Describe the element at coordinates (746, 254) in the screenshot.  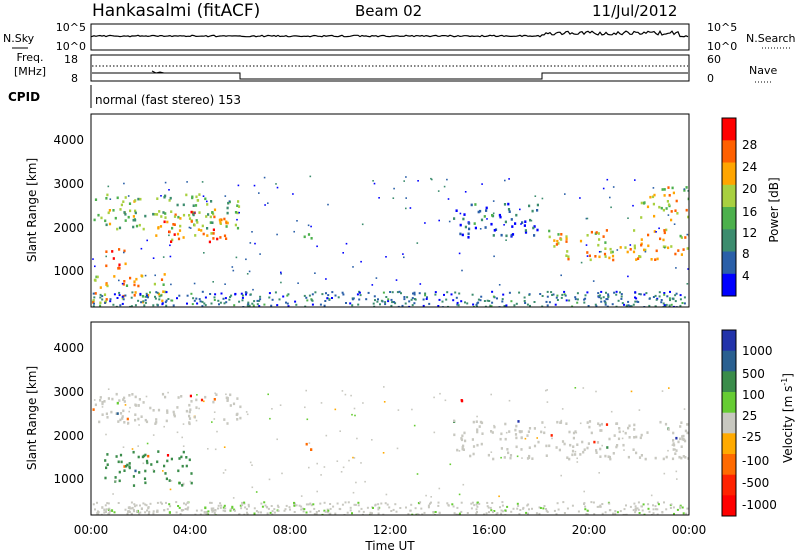
I see `power-cb-tick: 8` at that location.